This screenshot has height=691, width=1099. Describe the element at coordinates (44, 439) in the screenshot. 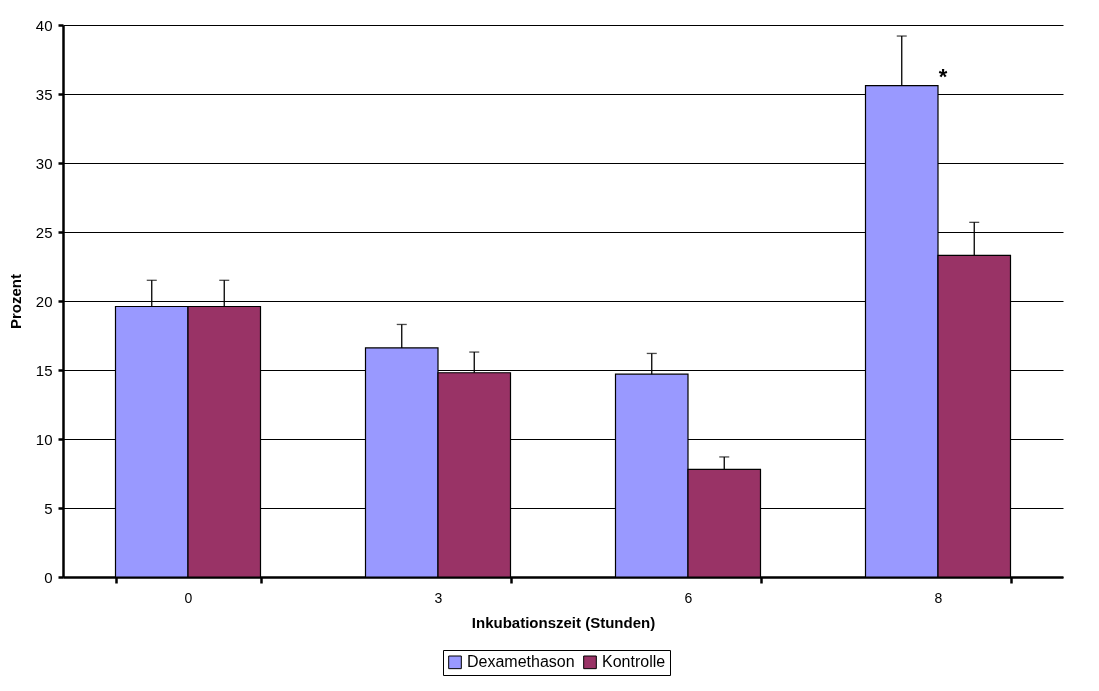

I see `y-tick-label: 10` at that location.